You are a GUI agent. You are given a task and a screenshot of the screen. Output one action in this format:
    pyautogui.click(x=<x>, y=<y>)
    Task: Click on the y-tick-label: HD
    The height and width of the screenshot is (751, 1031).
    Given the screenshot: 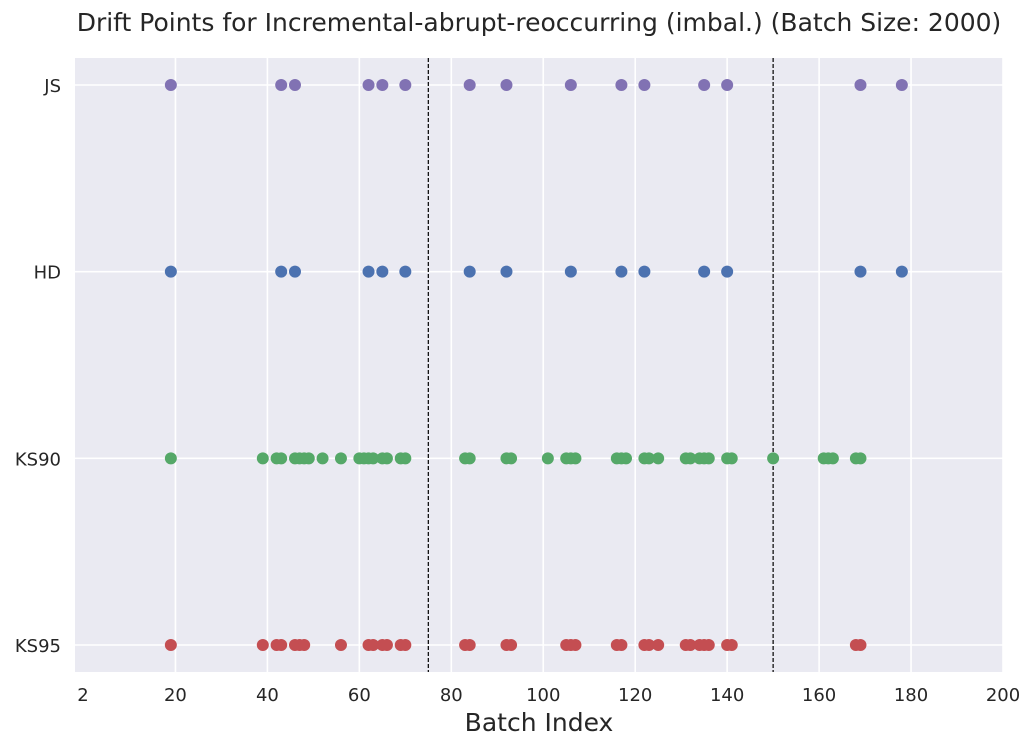 What is the action you would take?
    pyautogui.click(x=47, y=273)
    